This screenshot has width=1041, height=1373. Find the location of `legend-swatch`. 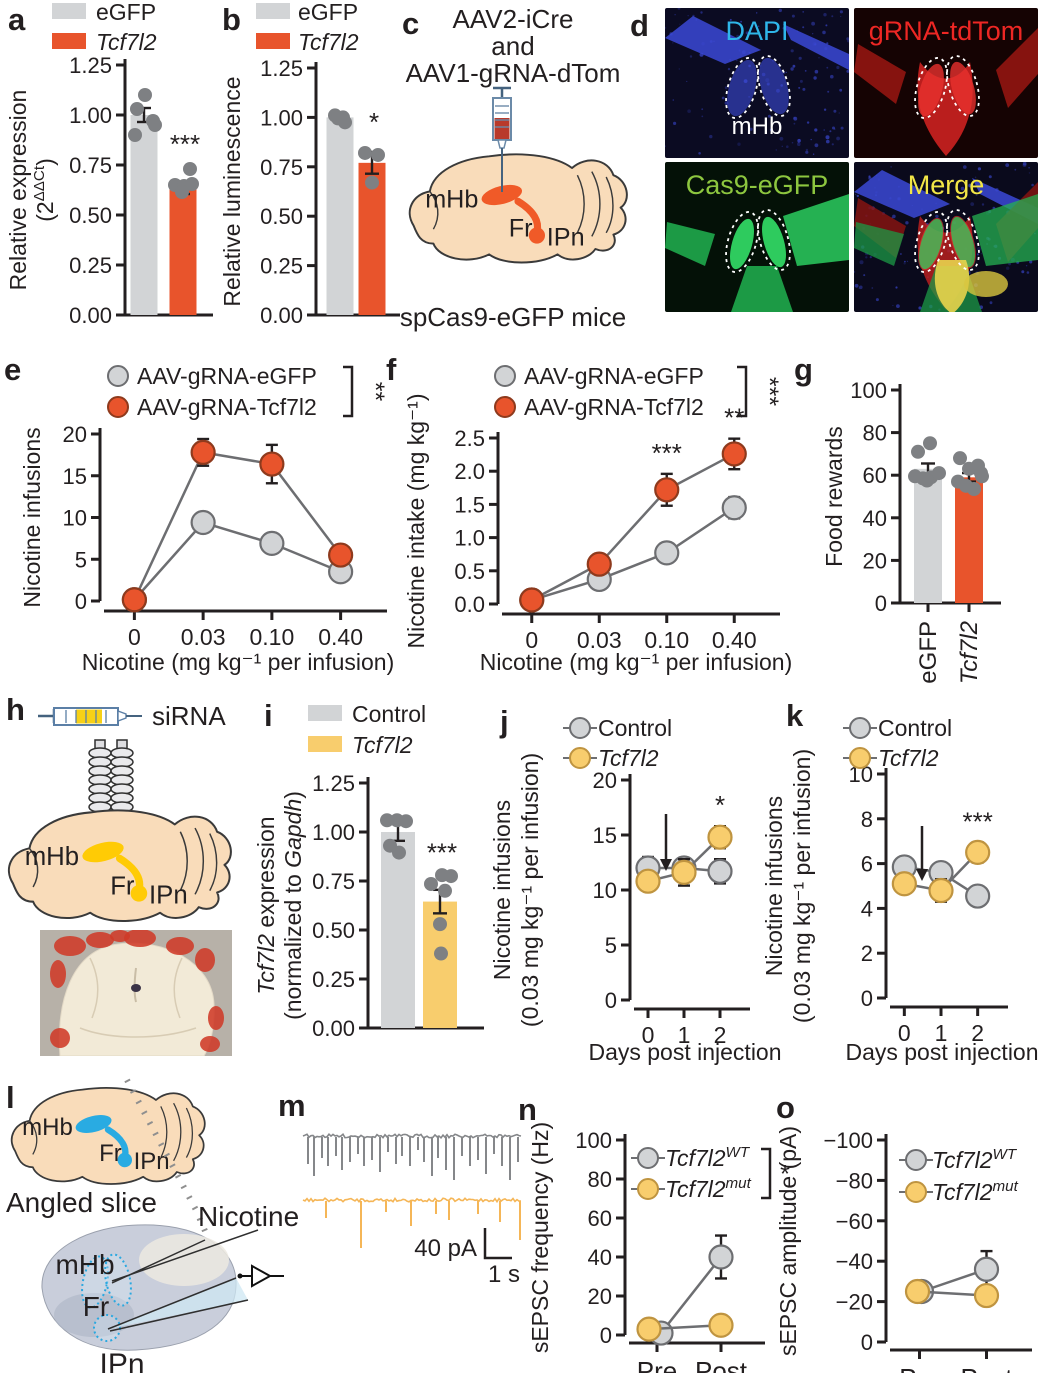

legend-swatch is located at coordinates (273, 11).